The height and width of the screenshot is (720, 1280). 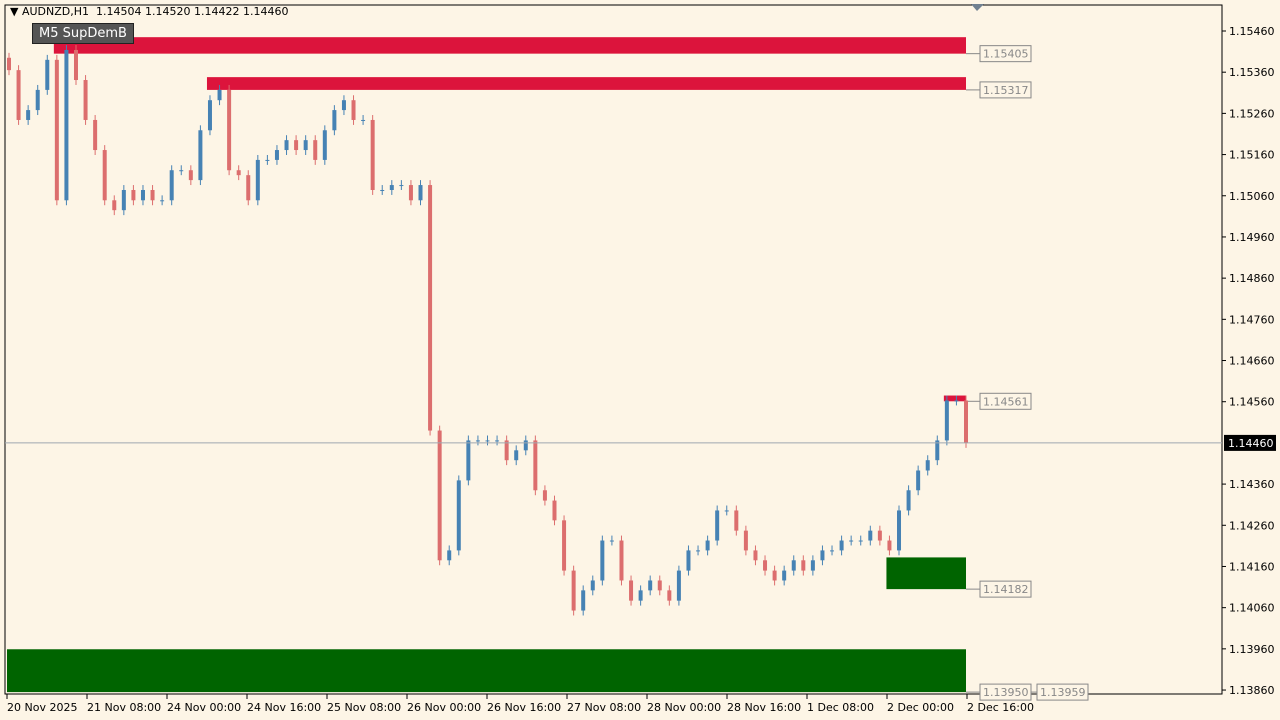 What do you see at coordinates (55, 11) in the screenshot?
I see `symbol-label: AUDNZD,H1` at bounding box center [55, 11].